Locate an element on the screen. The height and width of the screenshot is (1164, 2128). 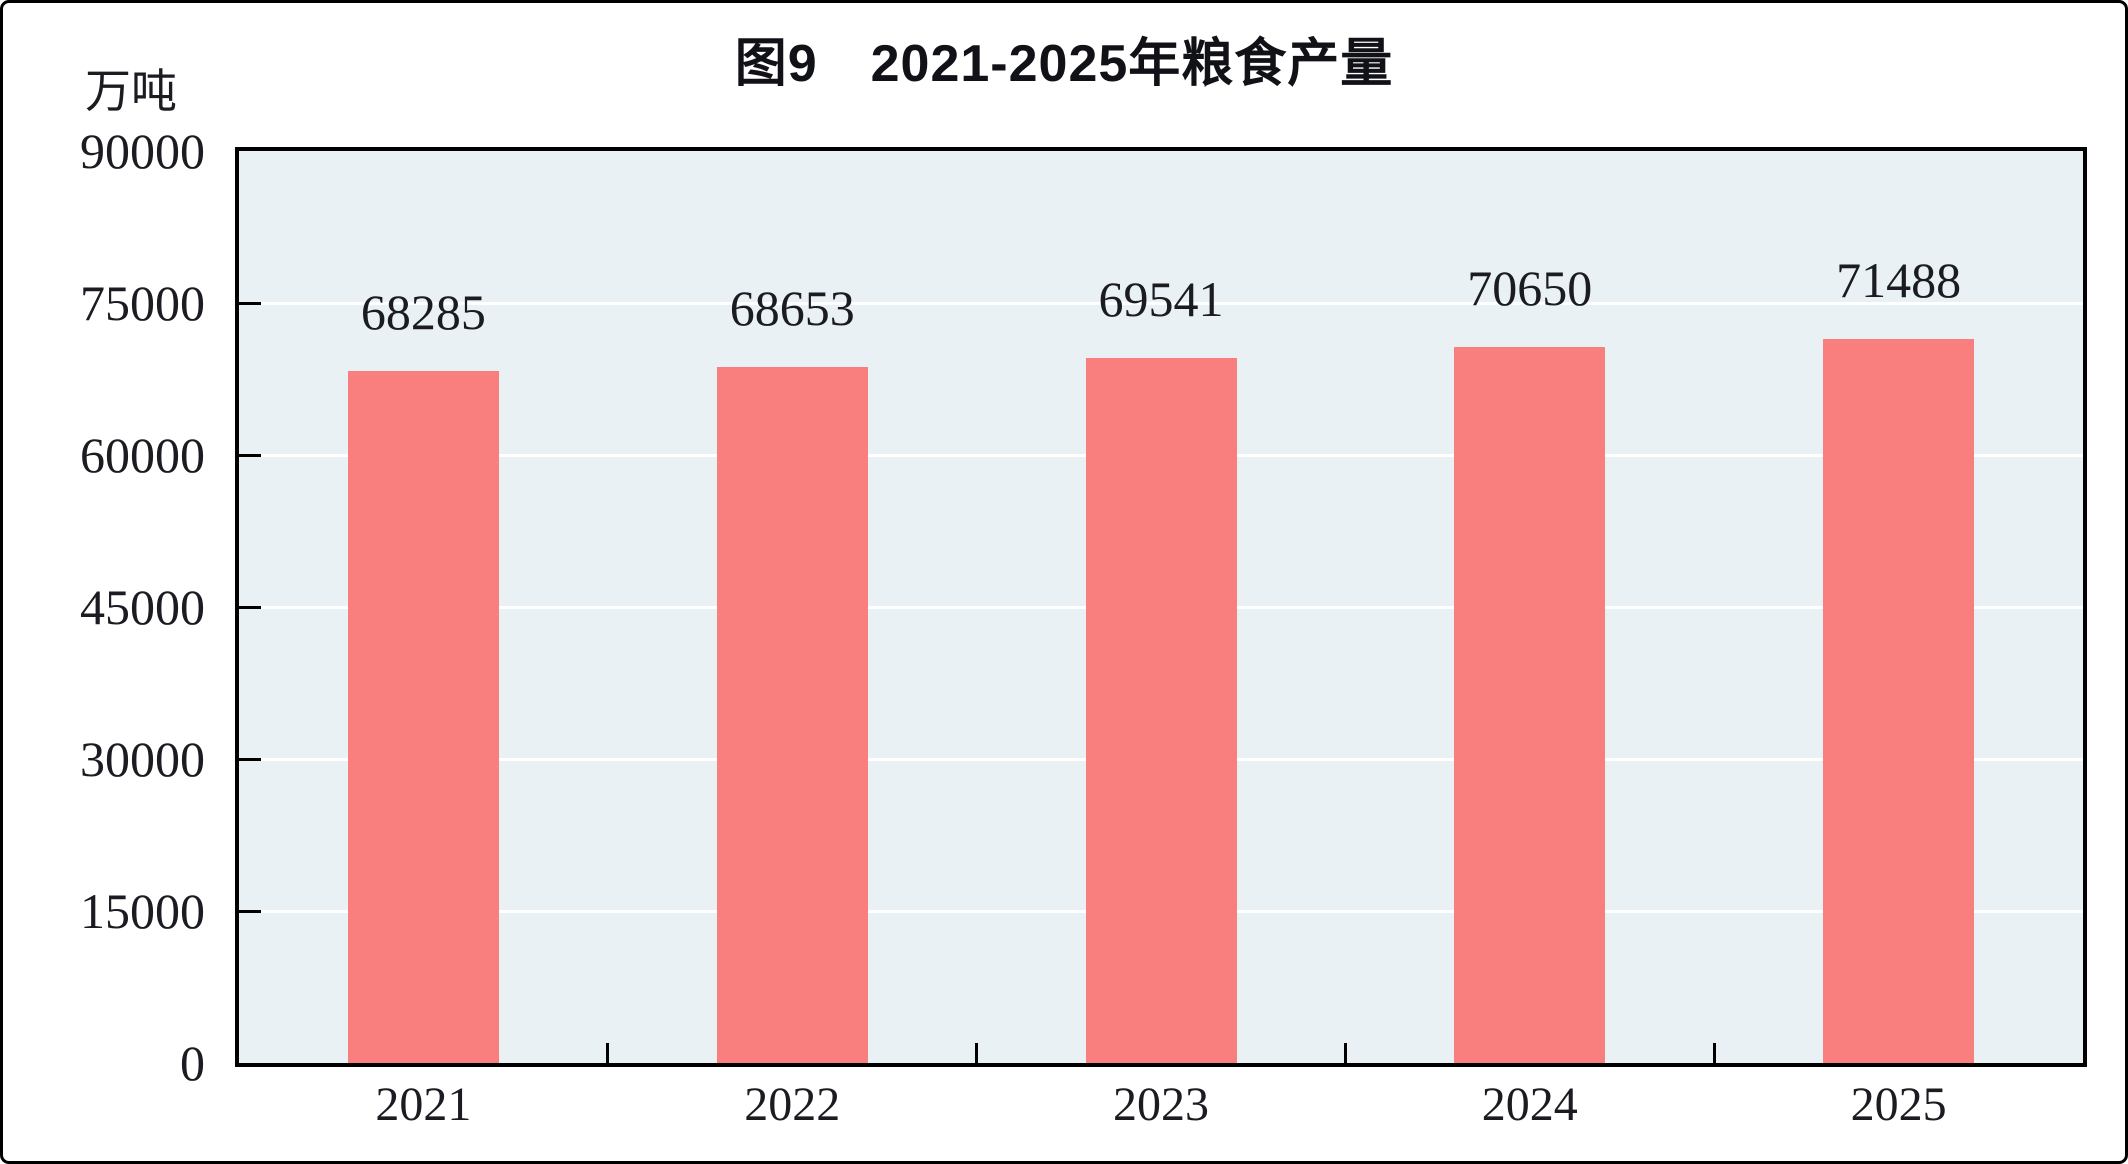
y-axis-tick-label: 0 is located at coordinates (192, 1063).